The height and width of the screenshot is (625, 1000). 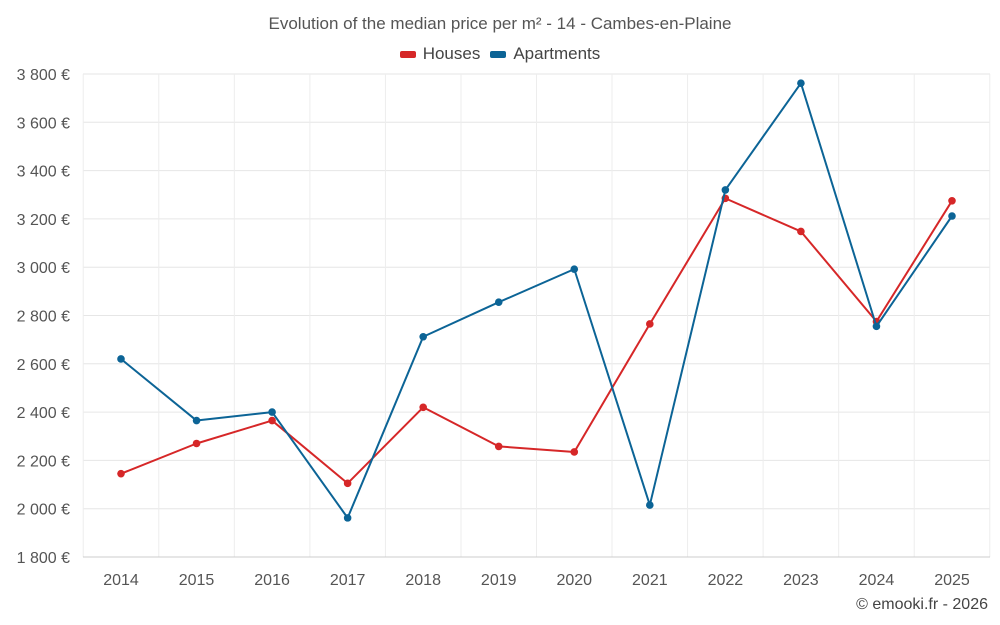 I want to click on y-tick-label: 3 200 €, so click(x=43, y=220).